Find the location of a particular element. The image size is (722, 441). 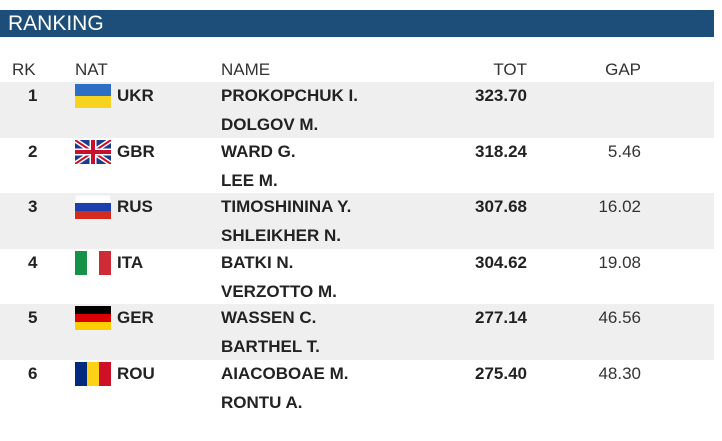

gap: 19.08 is located at coordinates (619, 262).